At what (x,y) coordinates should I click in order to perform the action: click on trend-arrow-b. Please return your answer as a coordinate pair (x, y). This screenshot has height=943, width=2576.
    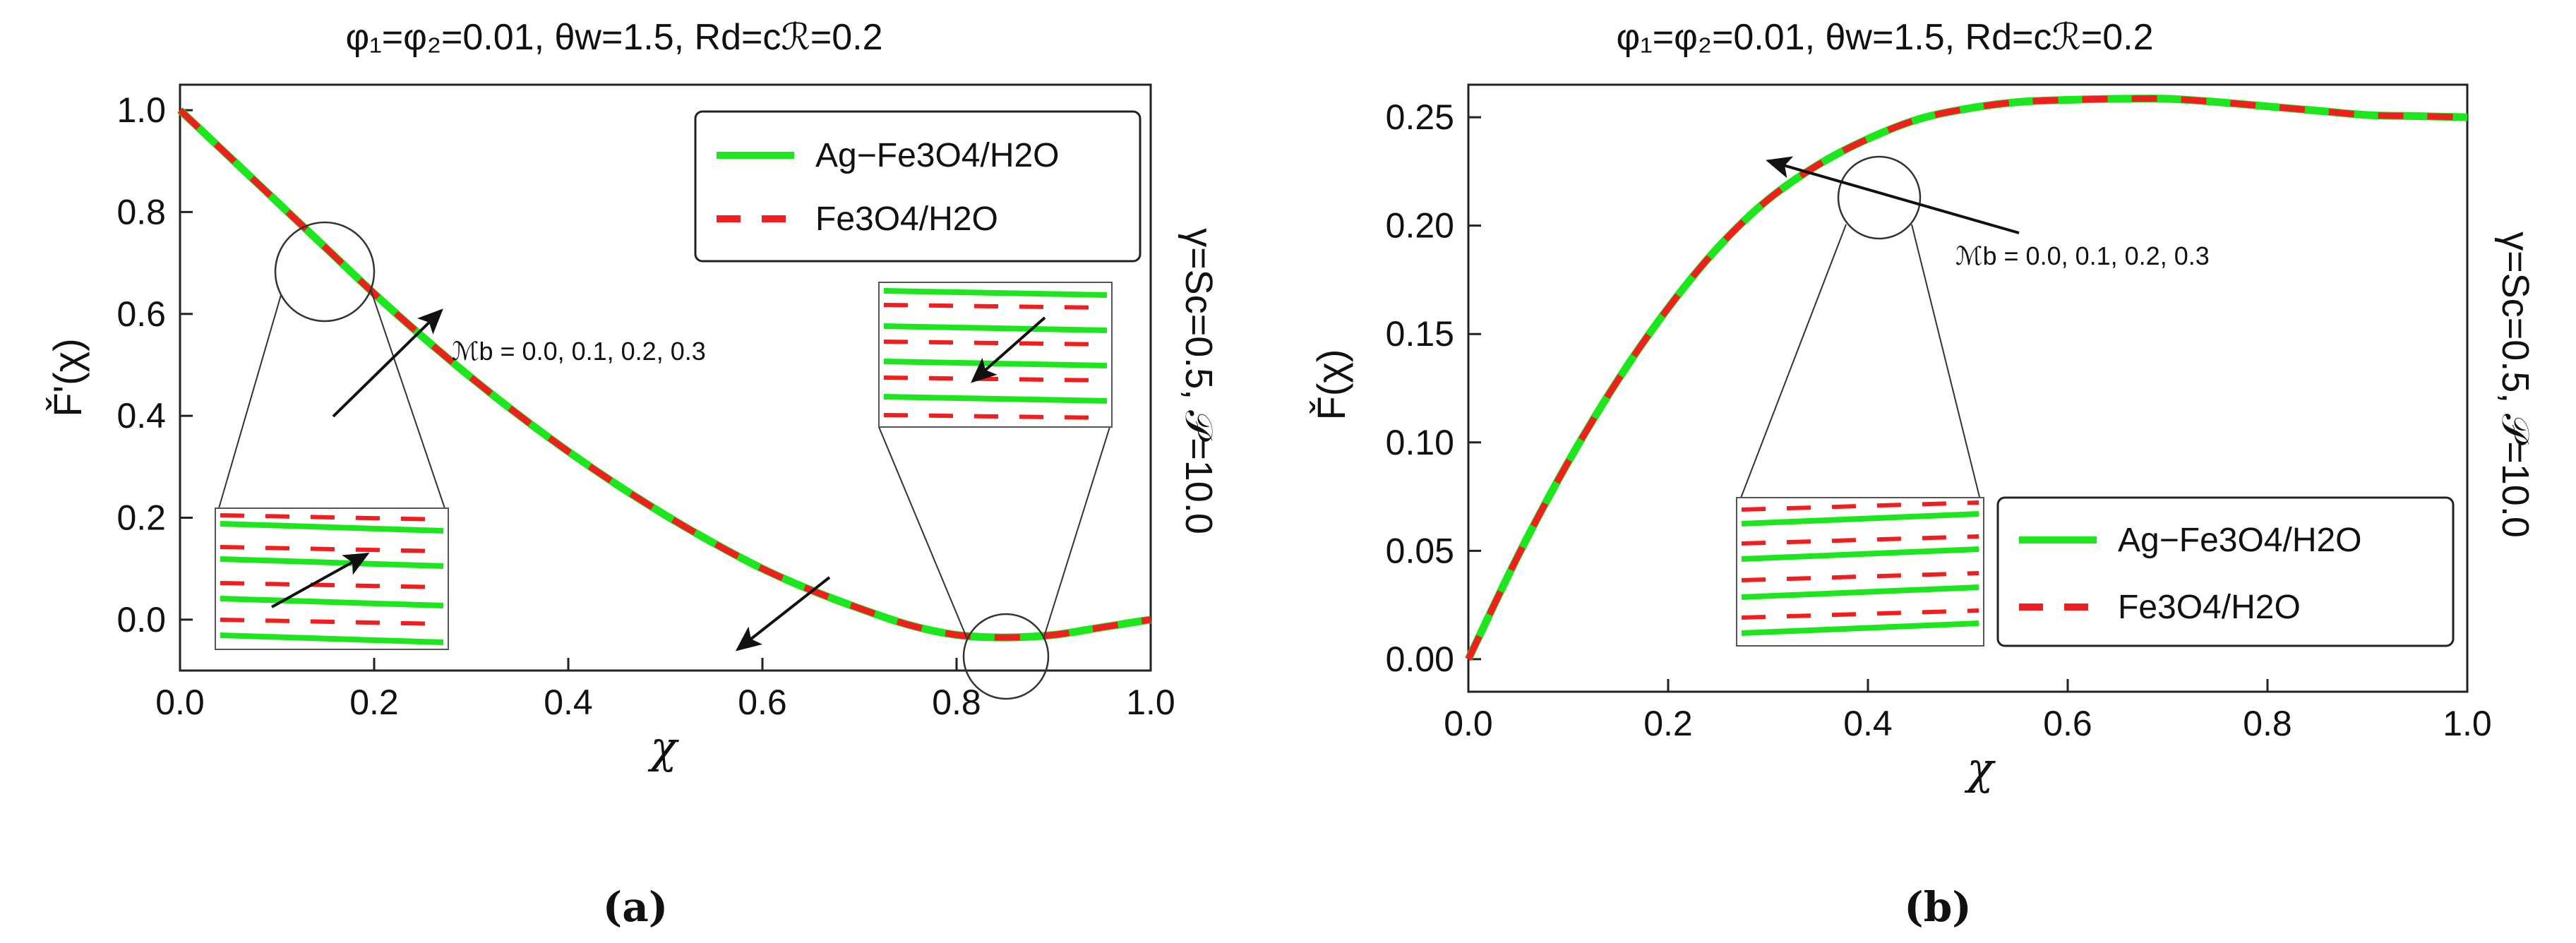
    Looking at the image, I should click on (1893, 195).